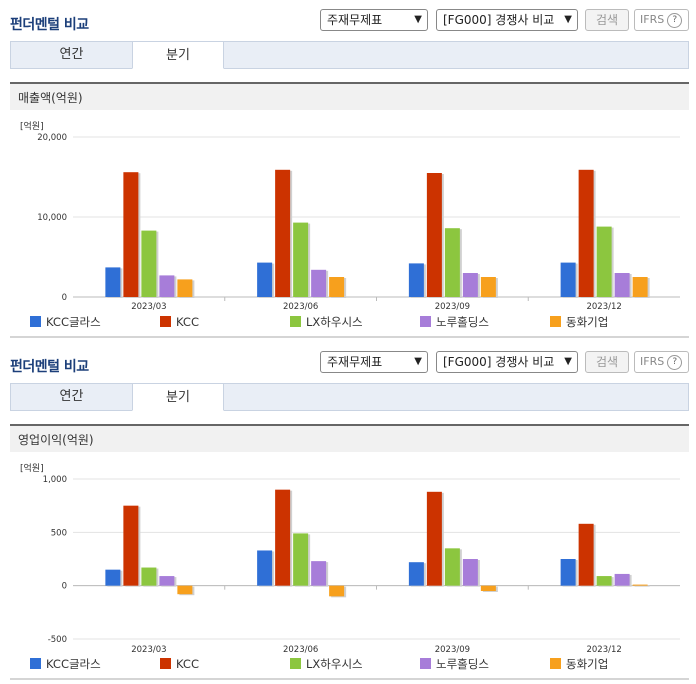  Describe the element at coordinates (55, 480) in the screenshot. I see `y-tick-label: 1,000` at that location.